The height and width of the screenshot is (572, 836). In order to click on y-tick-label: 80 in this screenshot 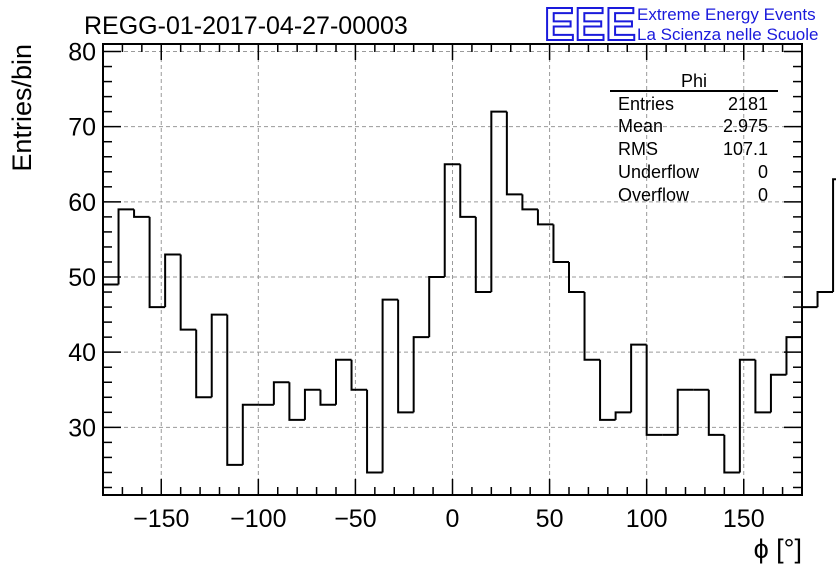, I will do `click(82, 53)`.